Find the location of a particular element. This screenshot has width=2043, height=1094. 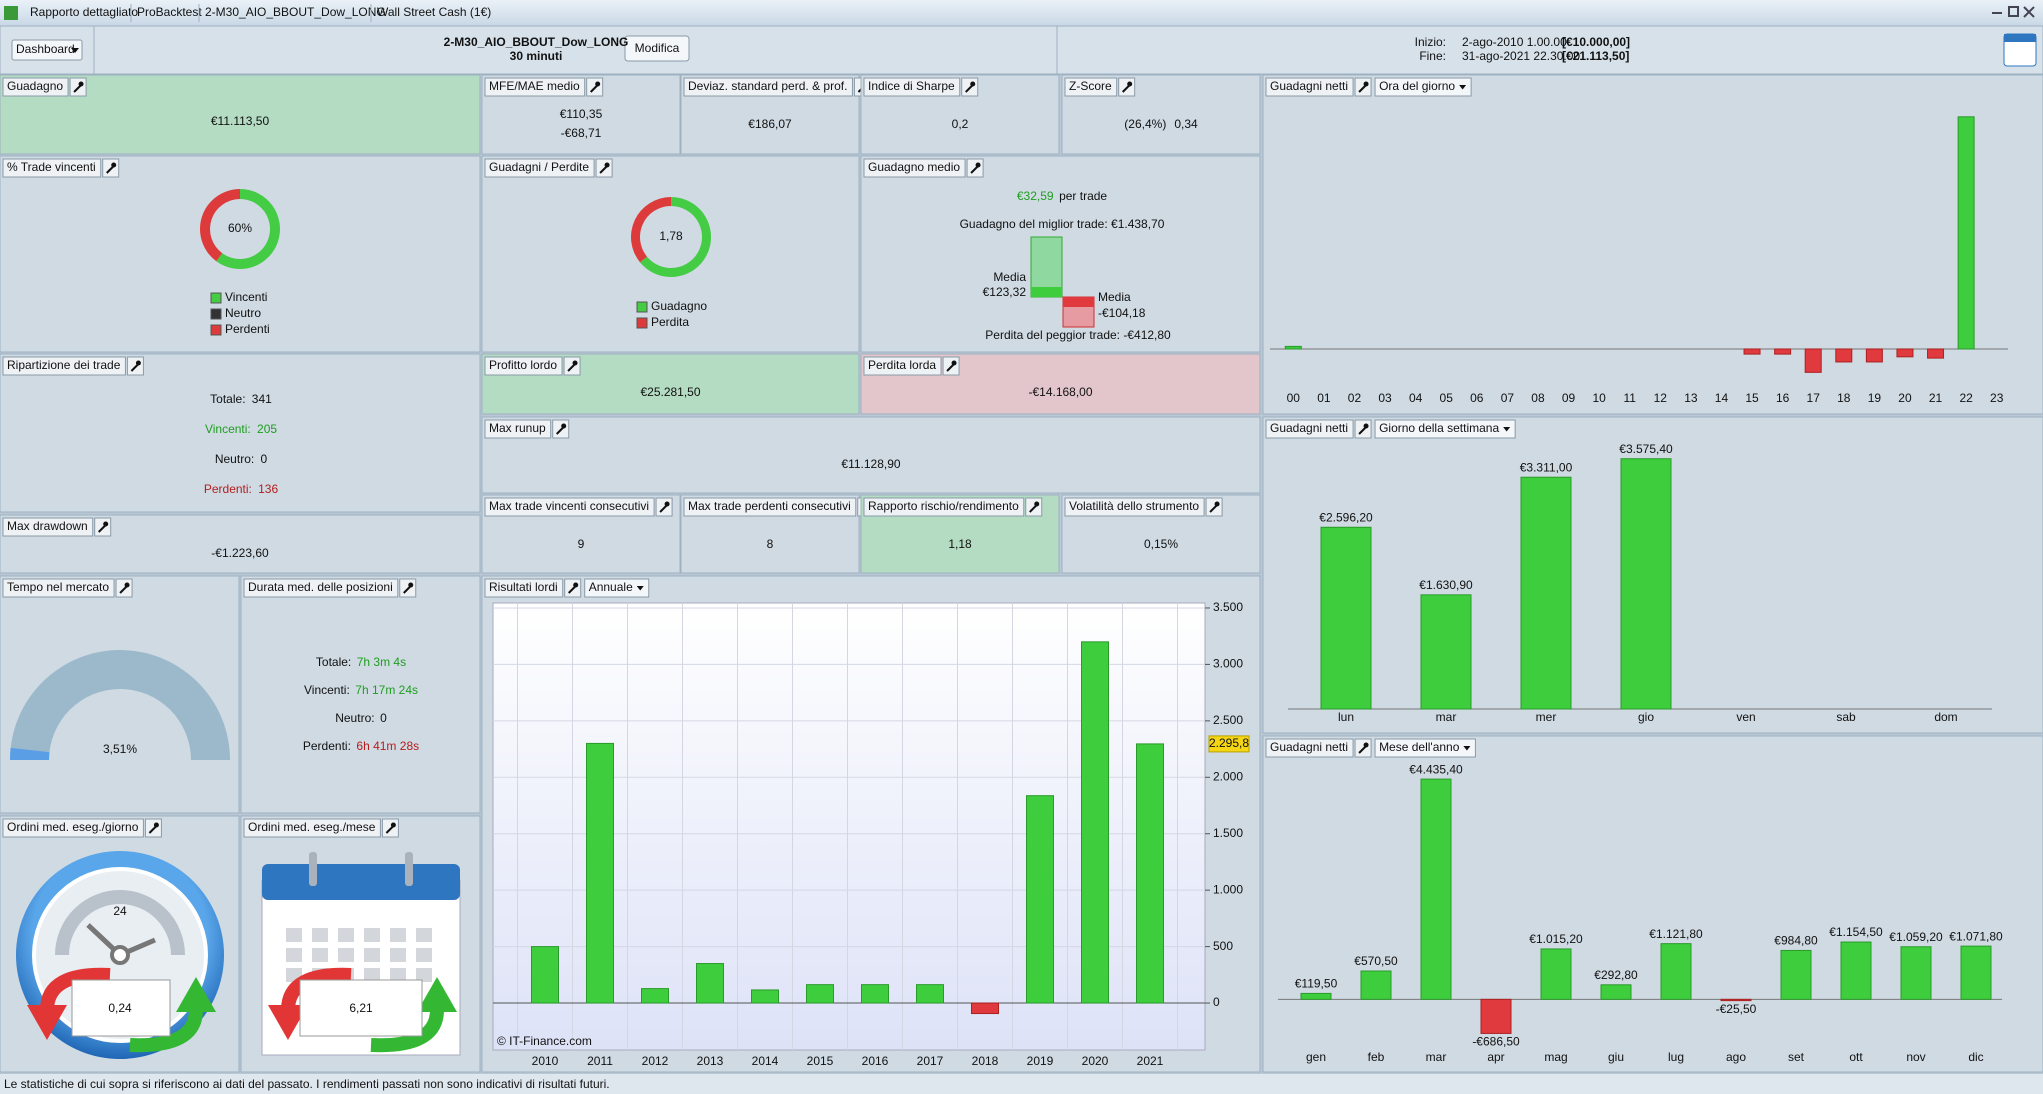

panel-title: Durata med. delle posizioni is located at coordinates (320, 587).